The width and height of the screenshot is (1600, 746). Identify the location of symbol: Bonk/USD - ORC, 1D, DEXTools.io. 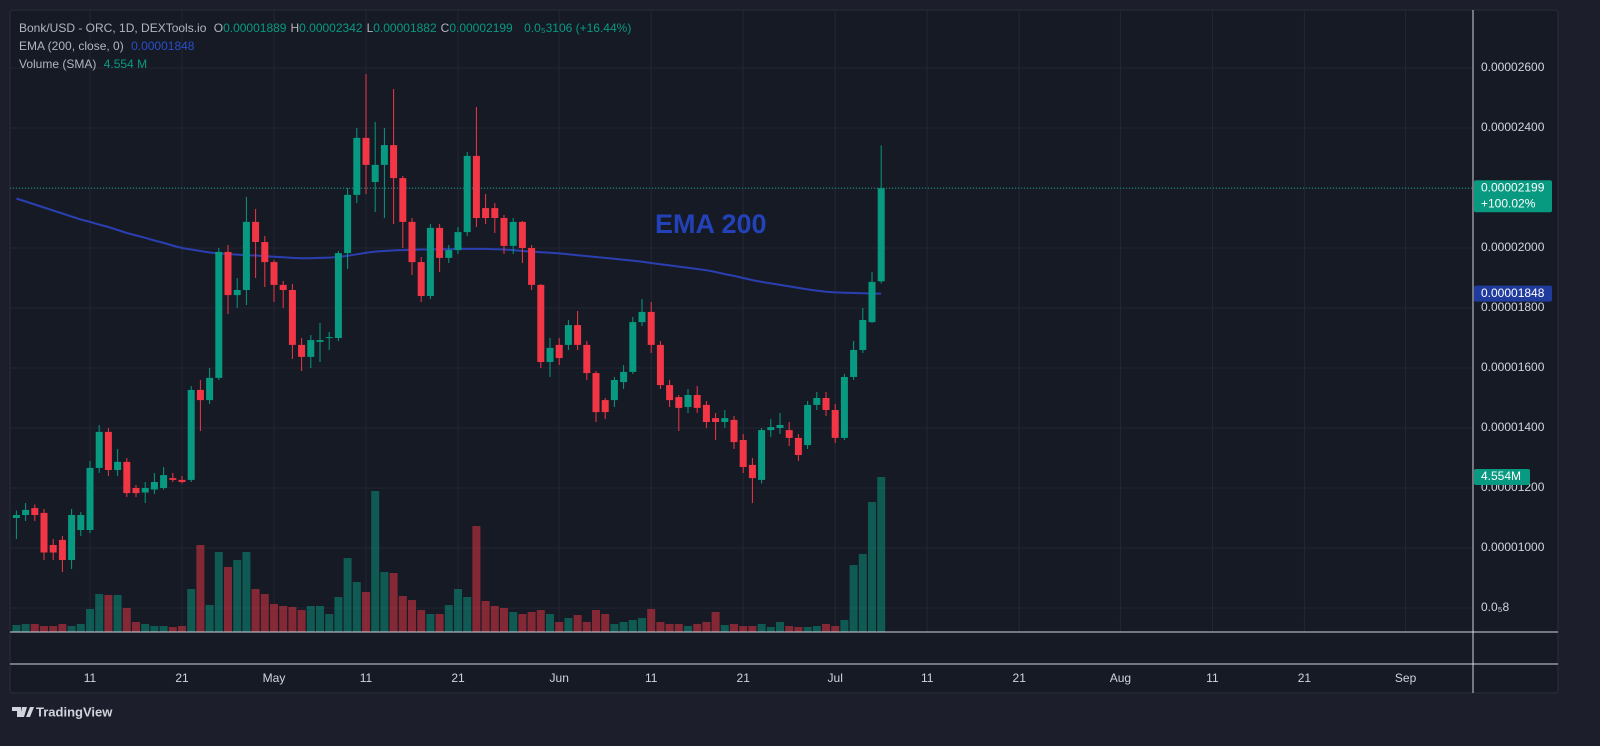
(113, 28).